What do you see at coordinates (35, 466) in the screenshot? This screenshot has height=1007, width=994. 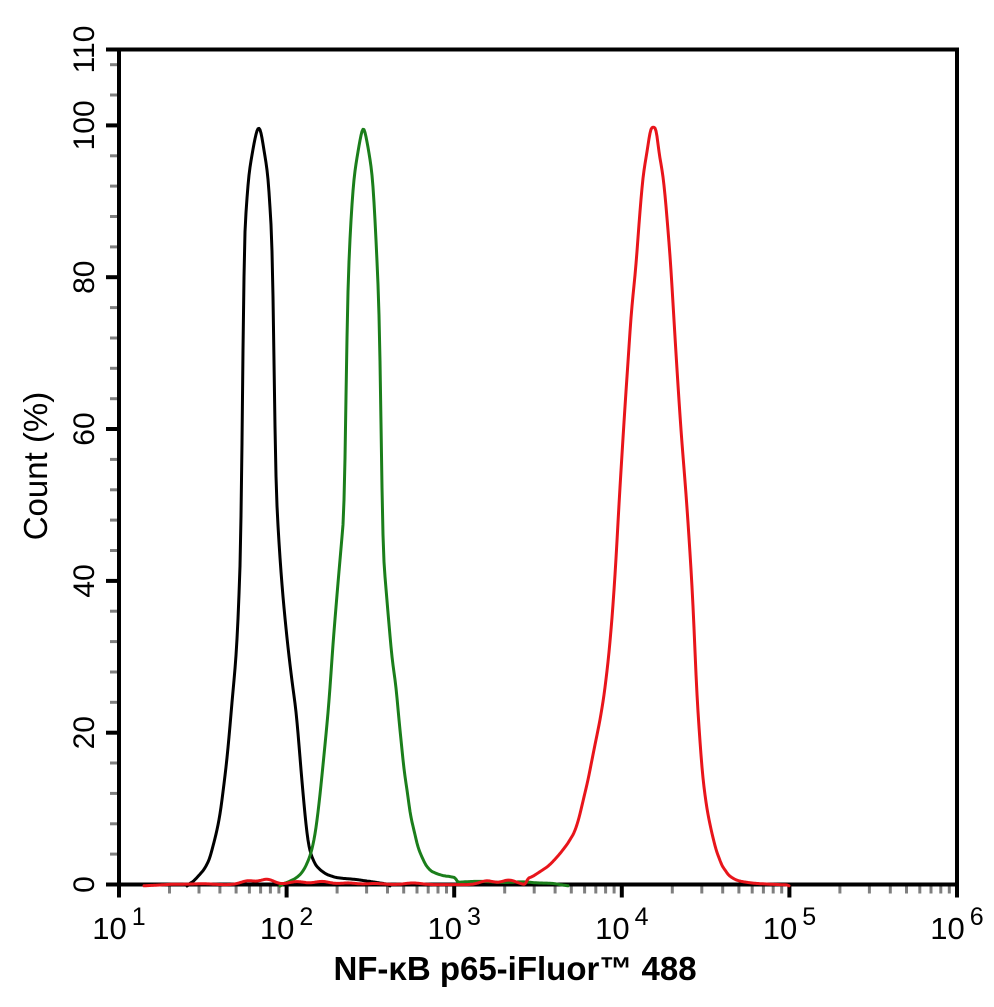 I see `svg-text: Count (%)` at bounding box center [35, 466].